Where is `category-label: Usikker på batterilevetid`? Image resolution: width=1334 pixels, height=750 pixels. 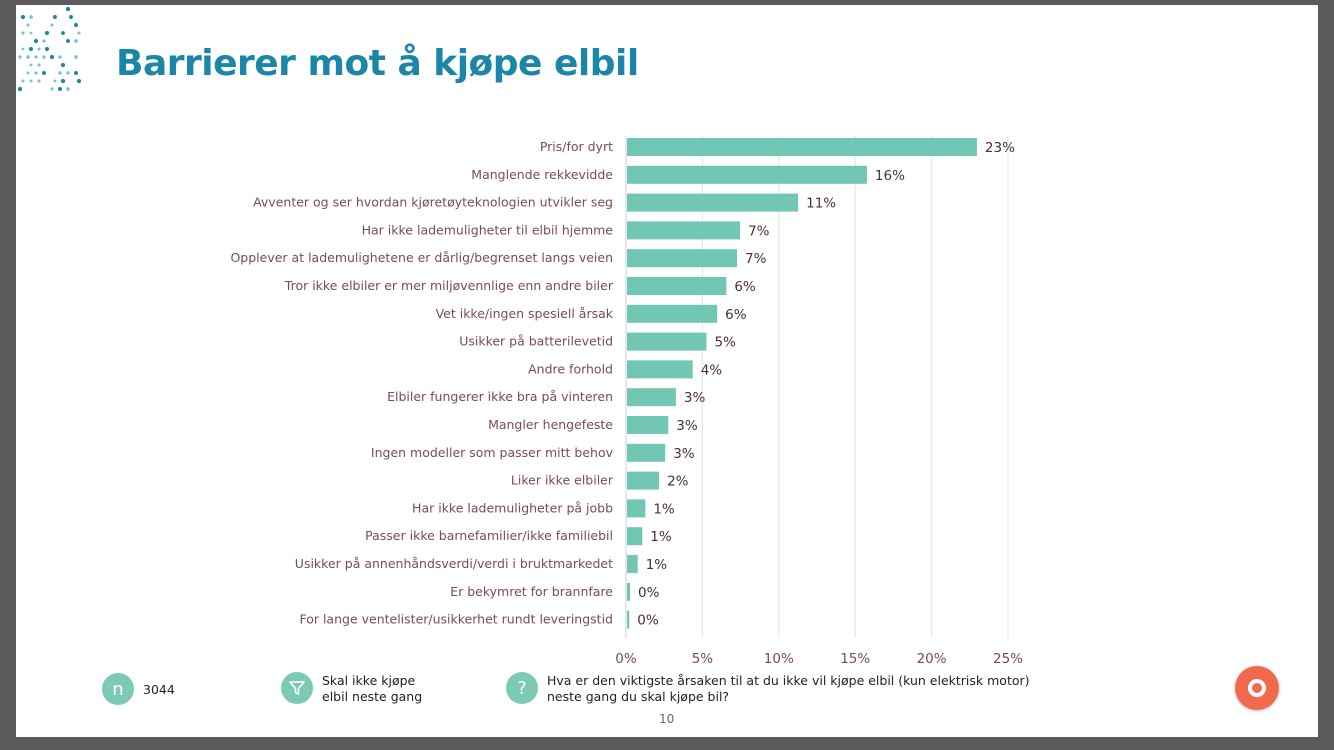 category-label: Usikker på batterilevetid is located at coordinates (536, 341).